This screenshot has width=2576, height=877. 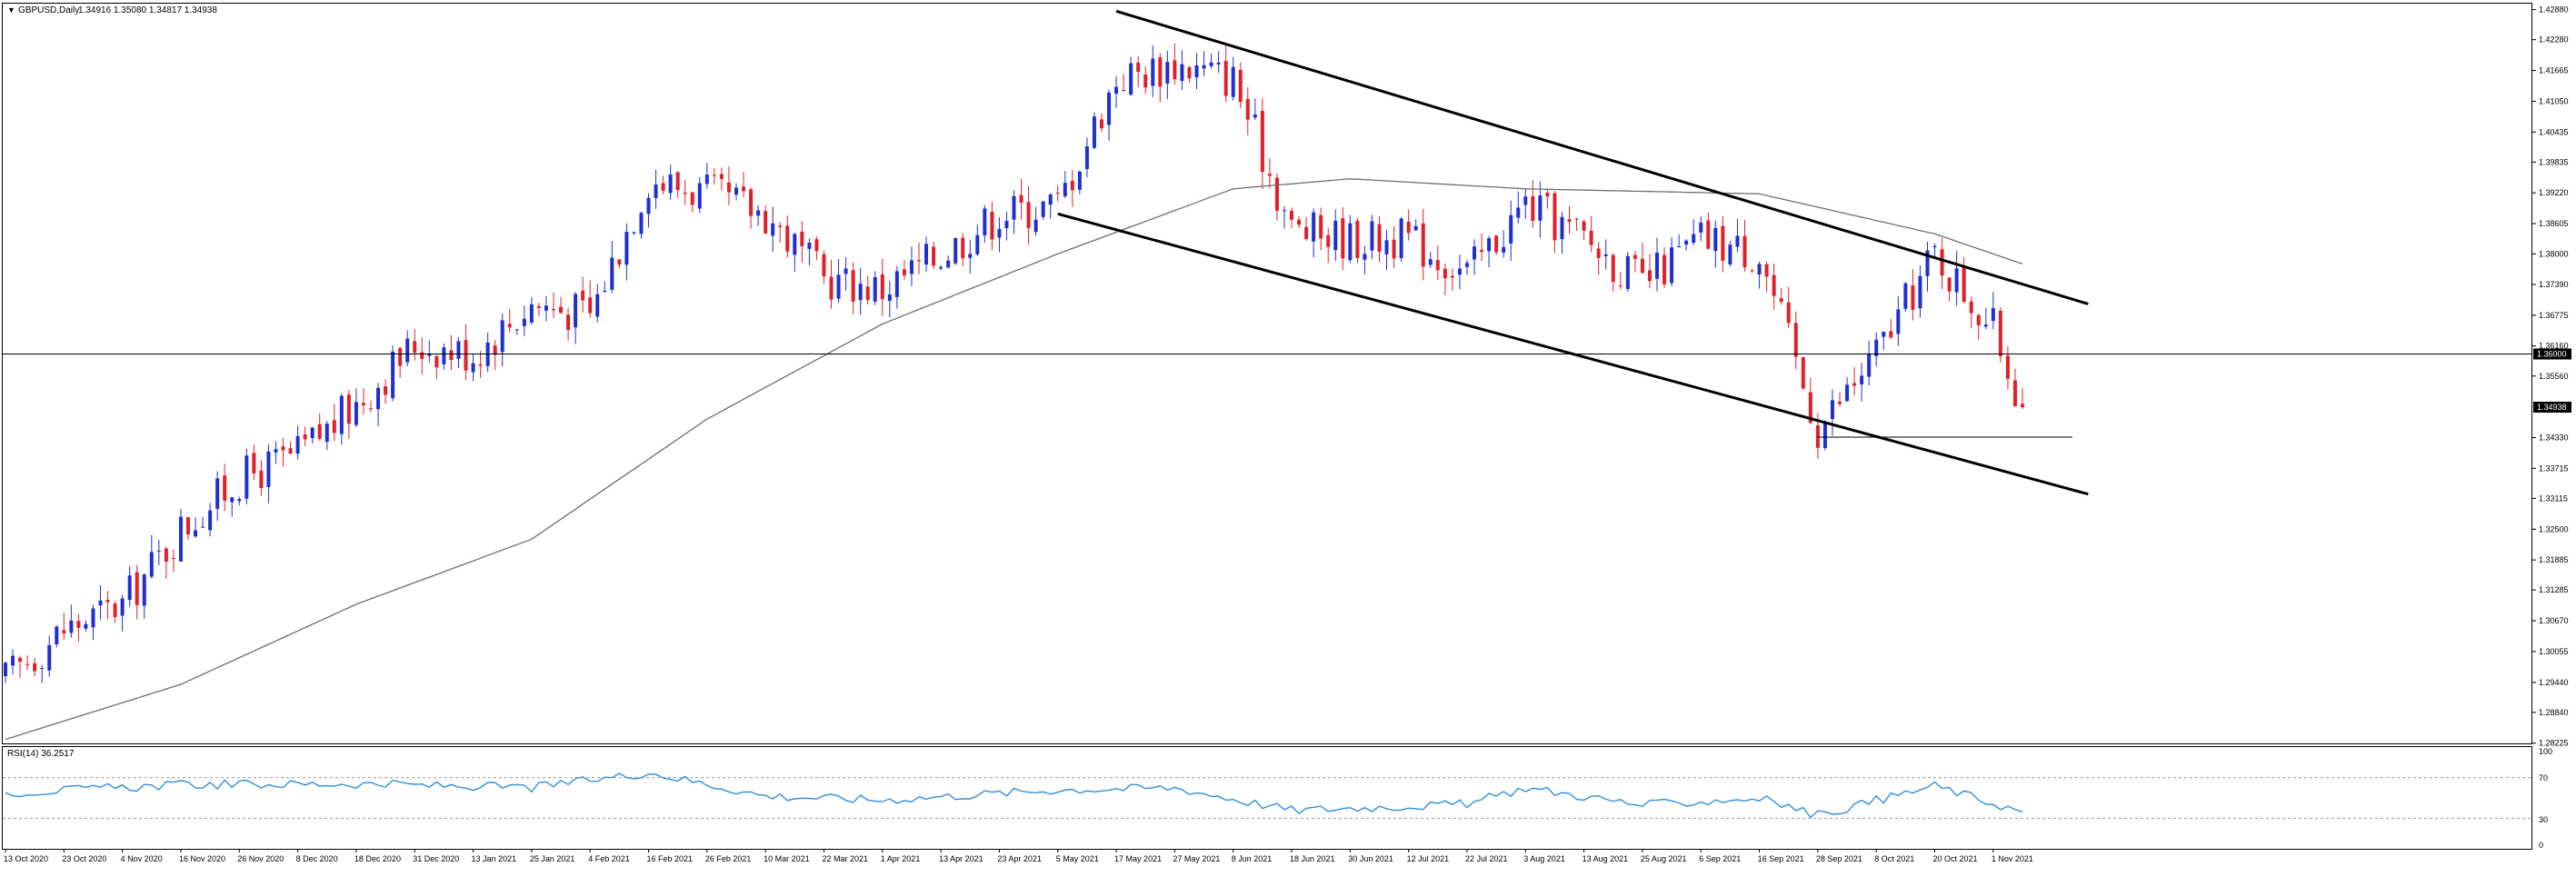 What do you see at coordinates (84, 858) in the screenshot?
I see `time-axis-tick-label: 23 Oct 2020` at bounding box center [84, 858].